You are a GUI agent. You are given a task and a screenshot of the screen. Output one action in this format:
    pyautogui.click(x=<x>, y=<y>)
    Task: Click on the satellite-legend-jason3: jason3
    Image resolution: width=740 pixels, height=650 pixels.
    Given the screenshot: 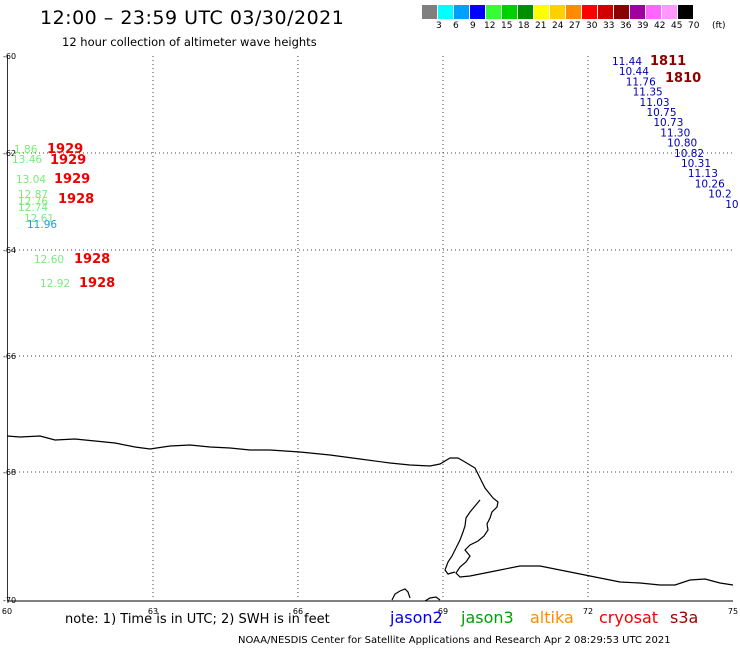 What is the action you would take?
    pyautogui.click(x=487, y=617)
    